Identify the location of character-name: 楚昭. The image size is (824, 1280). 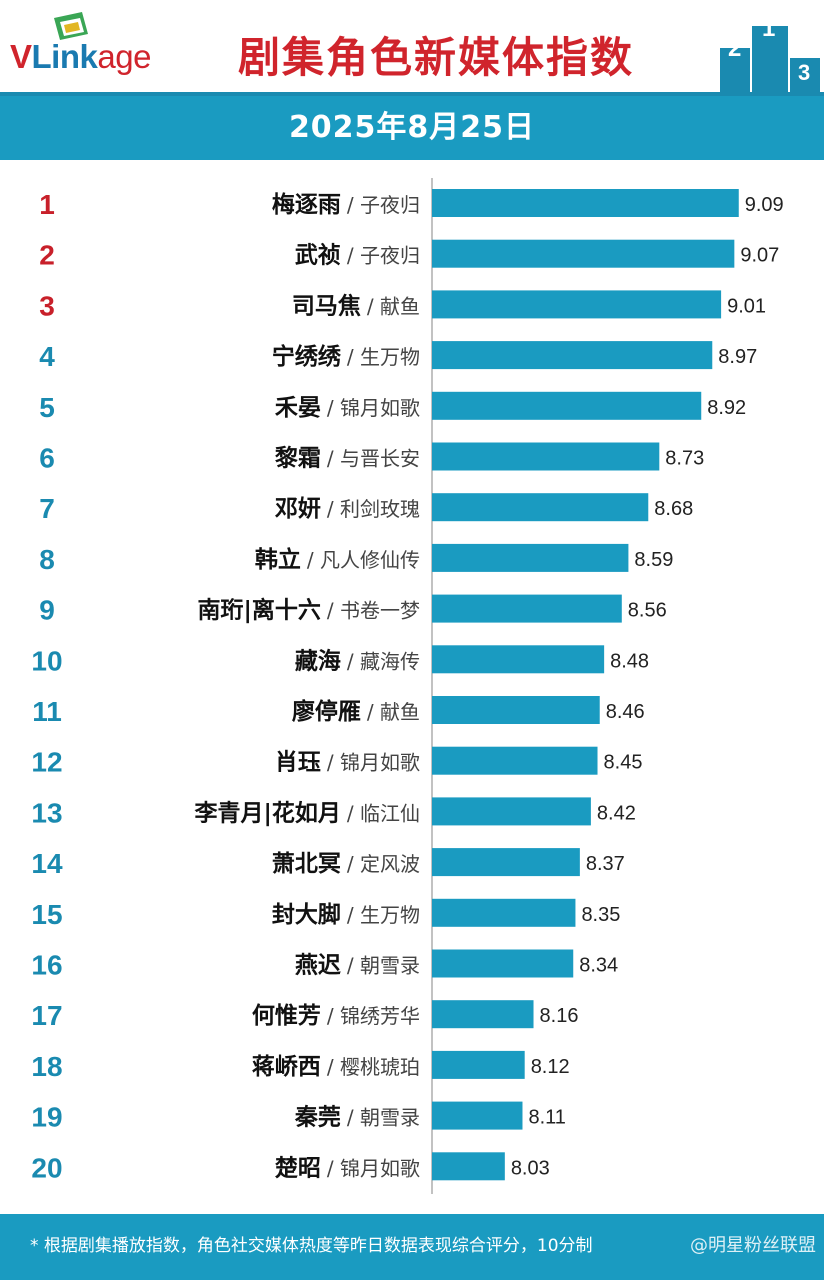
(298, 1168).